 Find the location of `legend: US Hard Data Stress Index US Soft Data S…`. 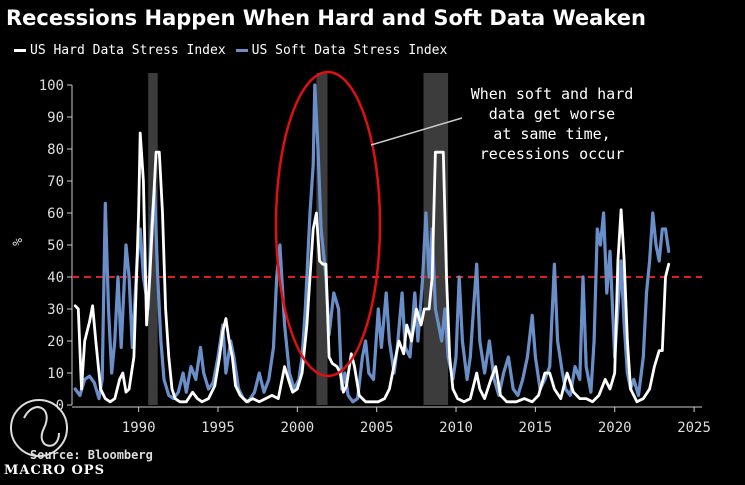

legend: US Hard Data Stress Index US Soft Data S… is located at coordinates (230, 50).